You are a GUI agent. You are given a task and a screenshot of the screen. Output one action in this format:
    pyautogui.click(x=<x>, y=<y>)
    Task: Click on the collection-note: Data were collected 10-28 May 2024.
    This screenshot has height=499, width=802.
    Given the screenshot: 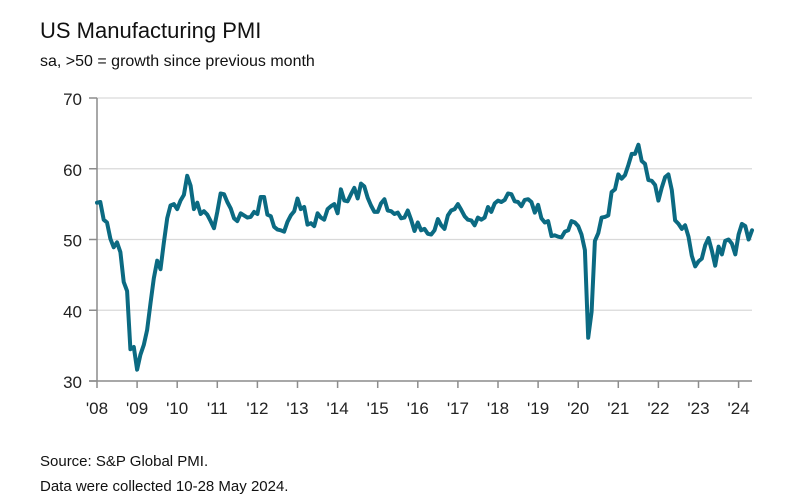 What is the action you would take?
    pyautogui.click(x=164, y=486)
    